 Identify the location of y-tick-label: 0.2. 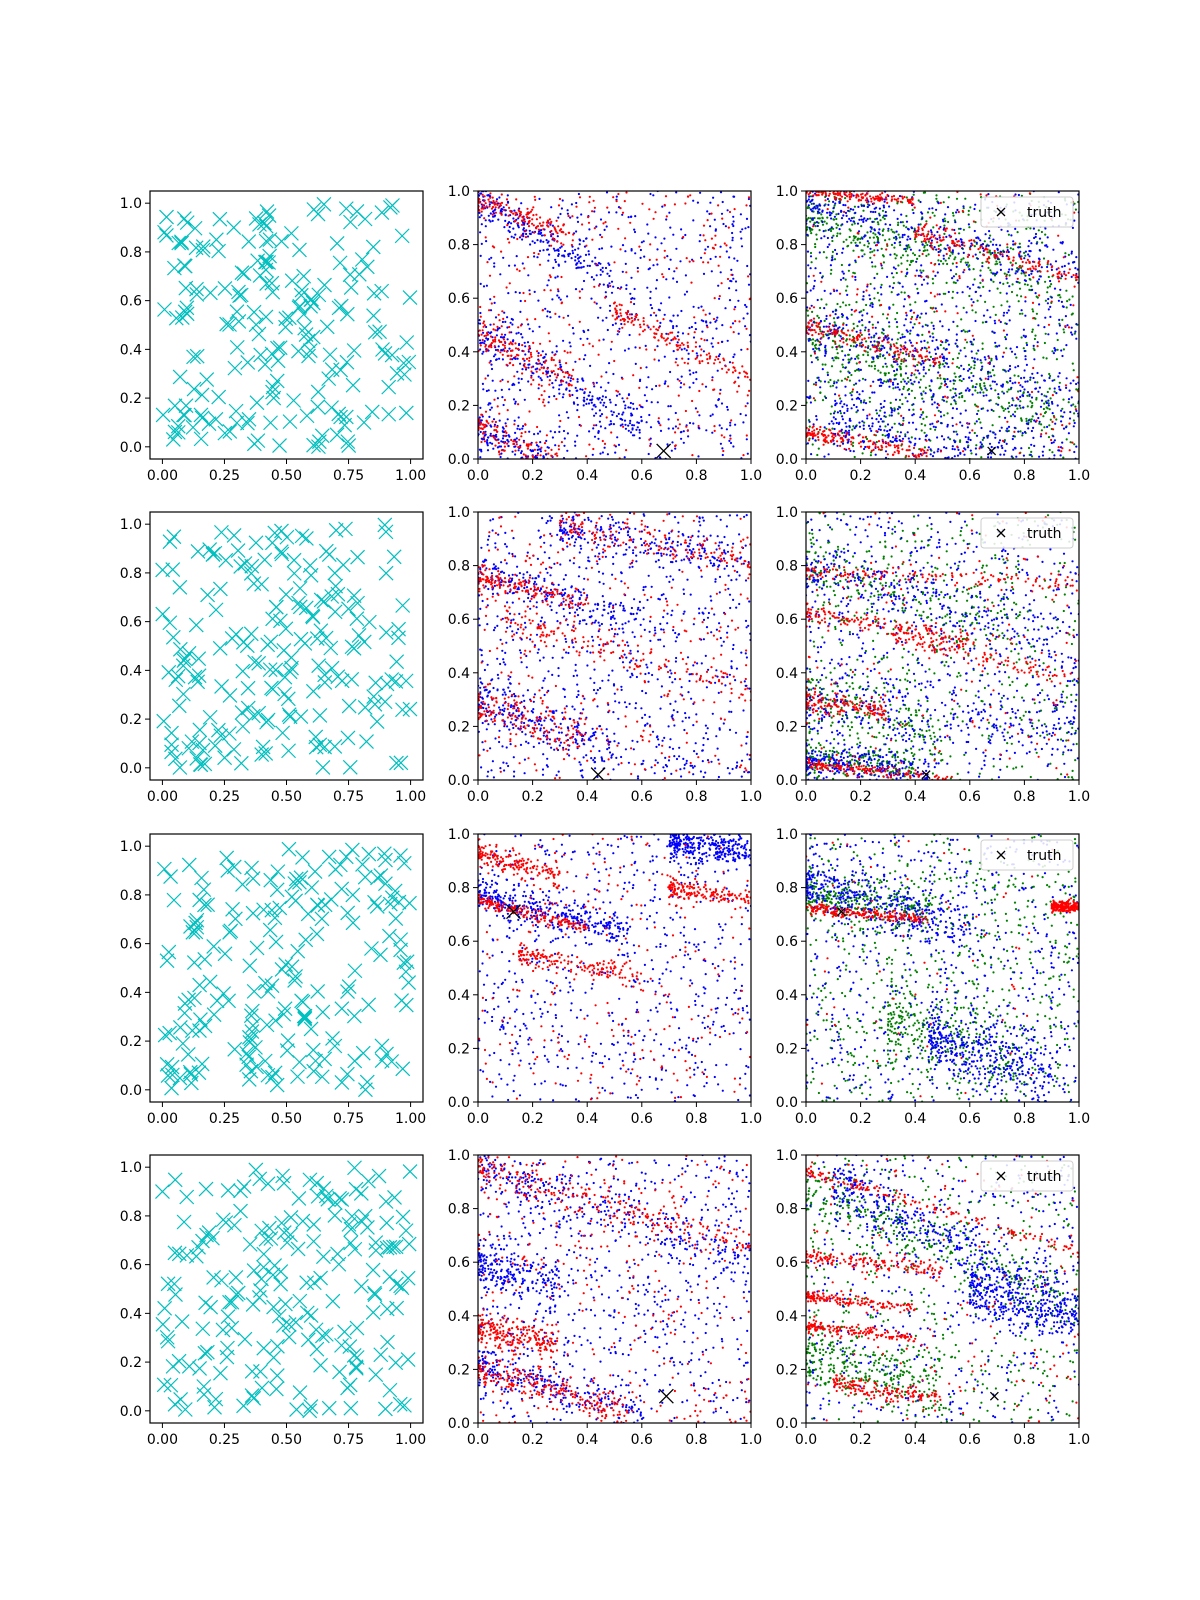
(131, 399).